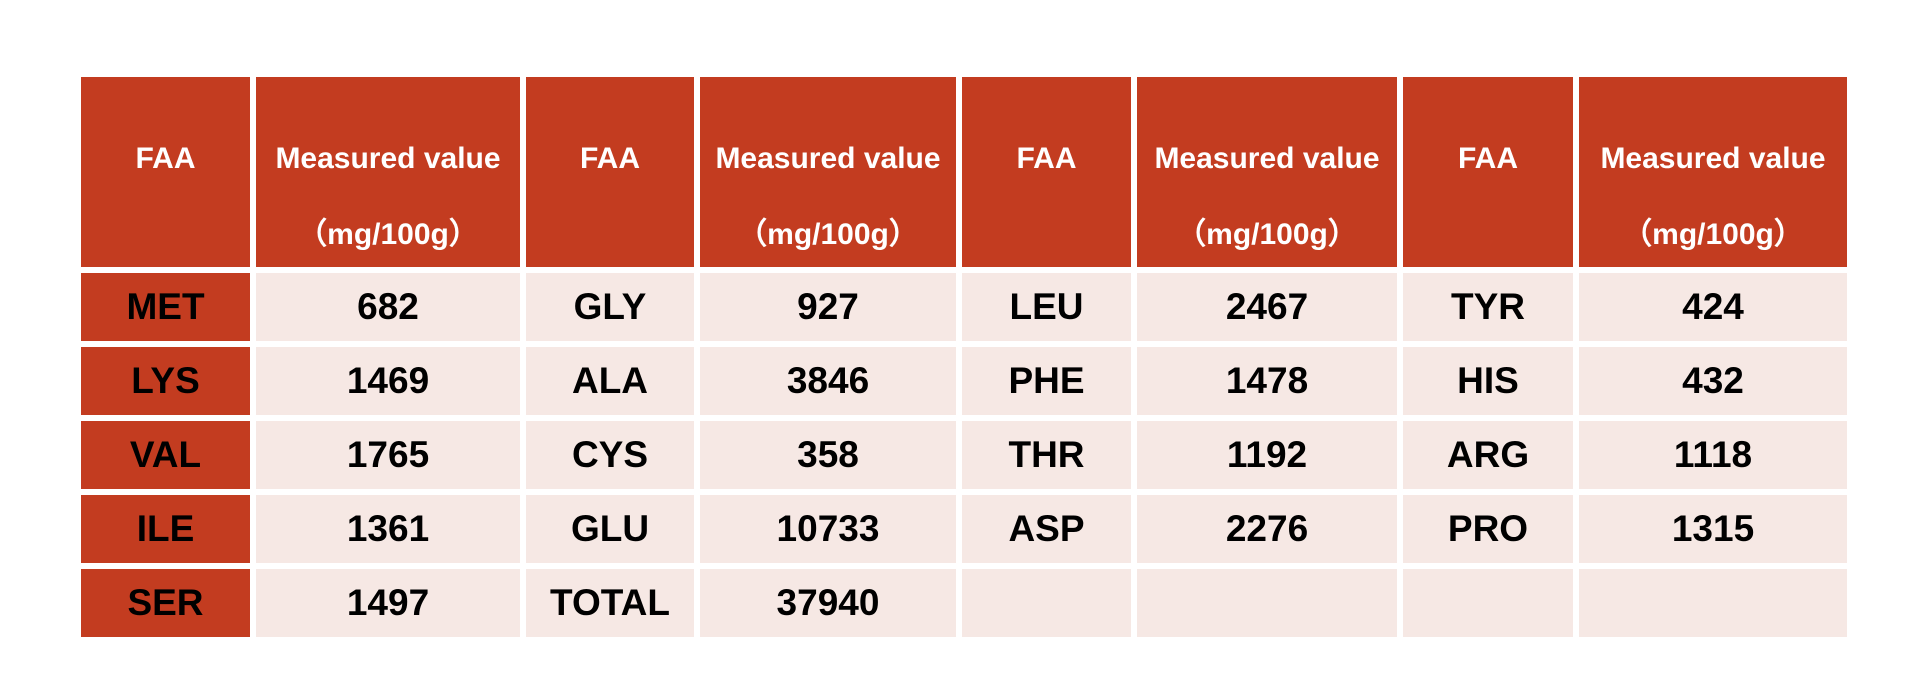 Image resolution: width=1917 pixels, height=697 pixels. Describe the element at coordinates (1267, 529) in the screenshot. I see `value-cell: 2276` at that location.